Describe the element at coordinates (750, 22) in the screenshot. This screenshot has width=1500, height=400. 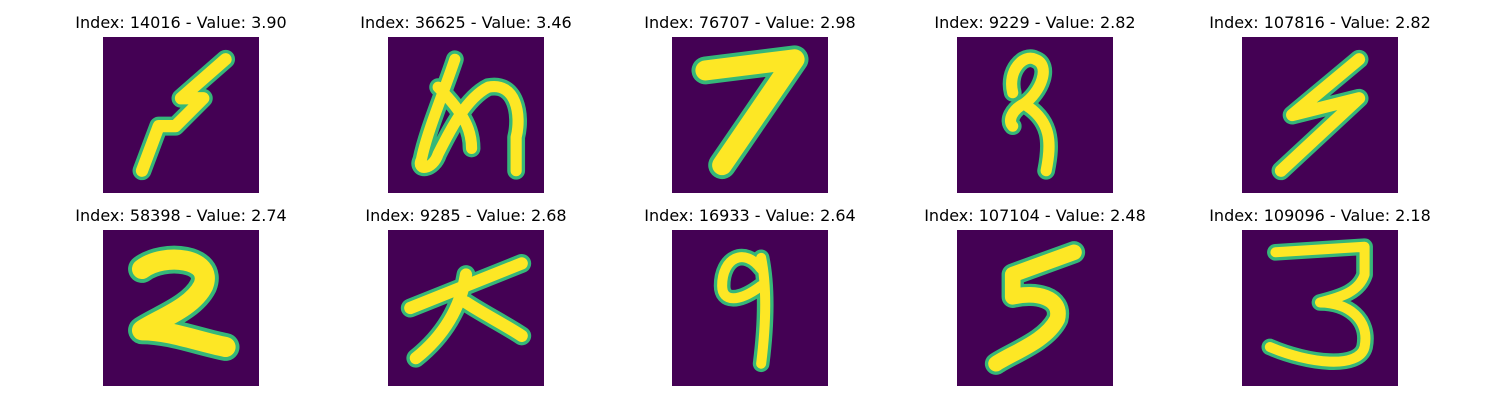
I see `panel-title: Index: 76707 - Value: 2.98` at that location.